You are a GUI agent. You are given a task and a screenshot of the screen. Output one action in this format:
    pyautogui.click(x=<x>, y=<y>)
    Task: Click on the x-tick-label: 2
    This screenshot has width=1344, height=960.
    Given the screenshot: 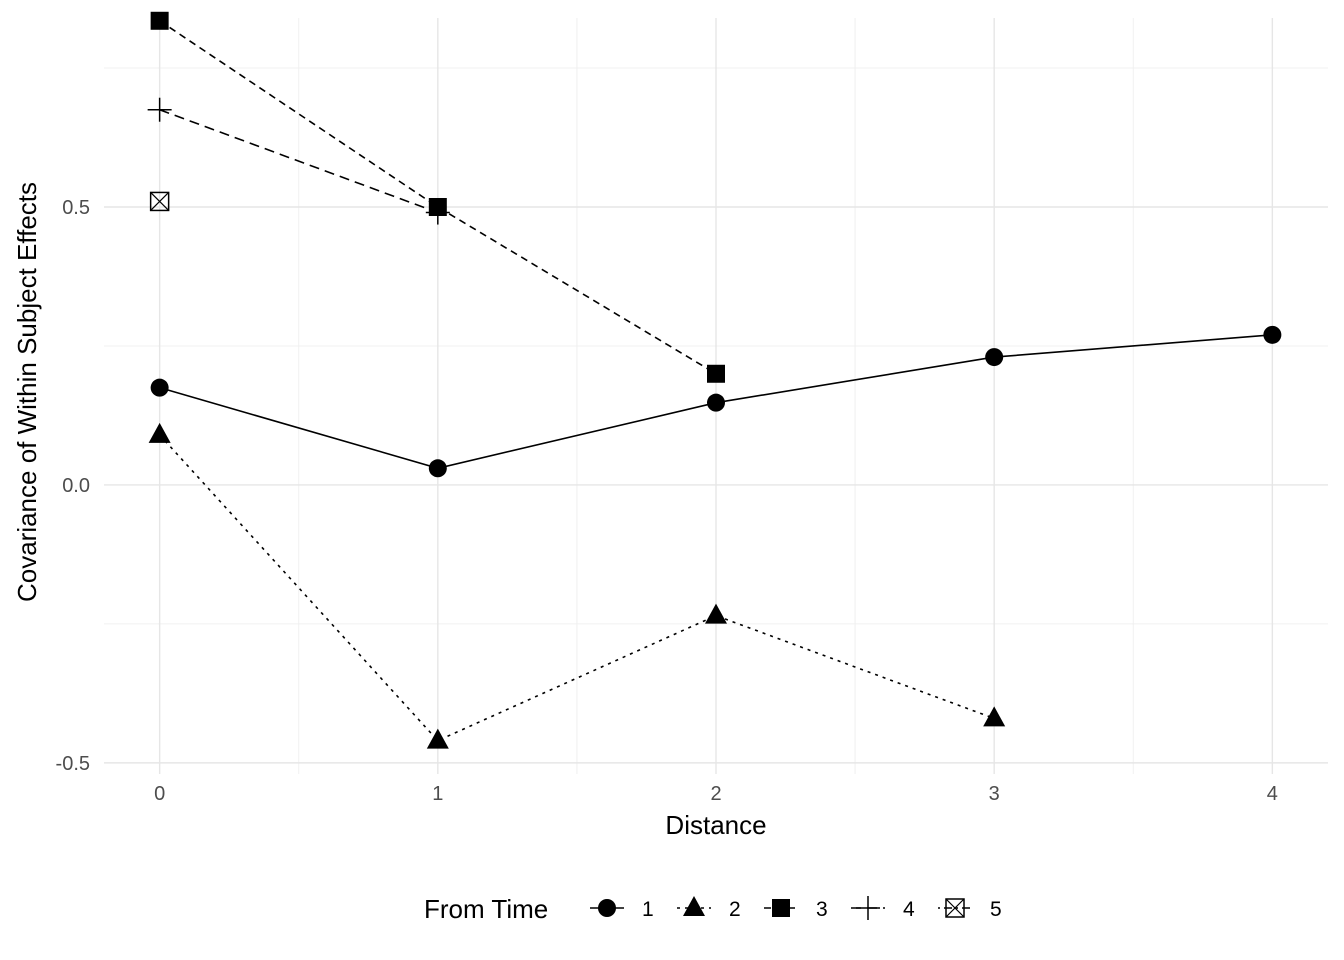 What is the action you would take?
    pyautogui.click(x=715, y=794)
    